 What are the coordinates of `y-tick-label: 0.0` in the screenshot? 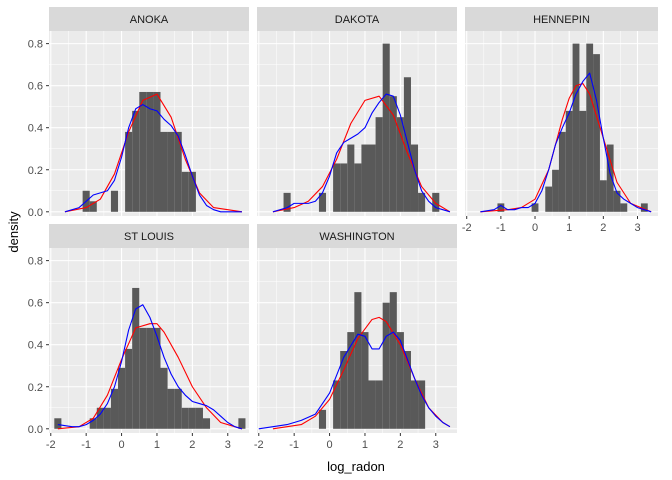 It's located at (35, 430).